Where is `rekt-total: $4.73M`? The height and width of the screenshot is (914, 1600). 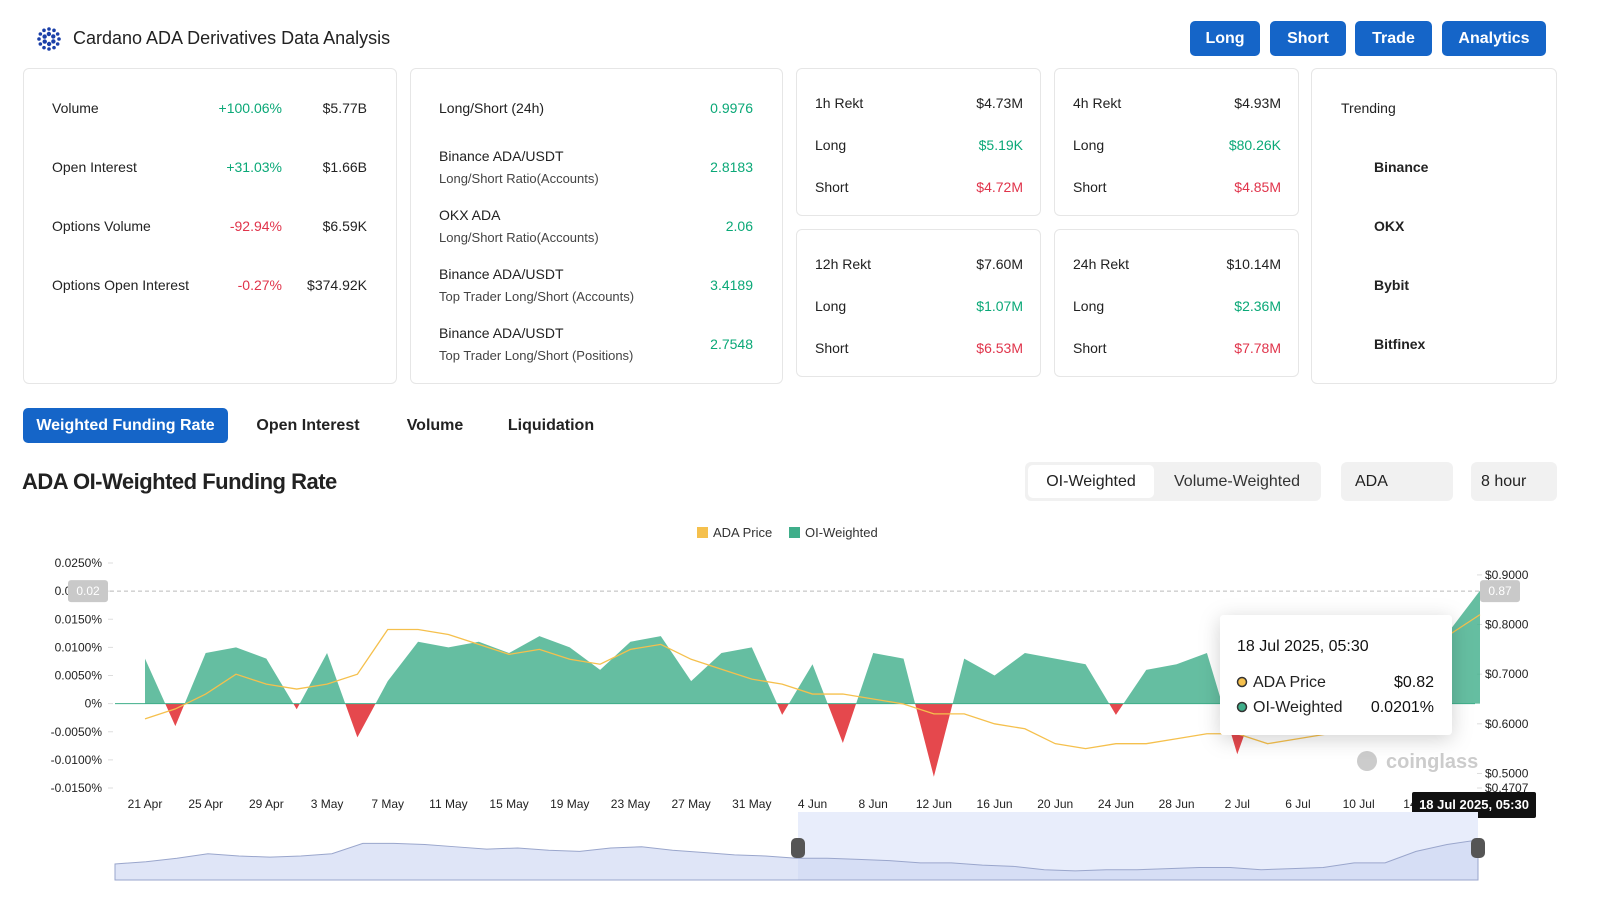
rekt-total: $4.73M is located at coordinates (999, 103).